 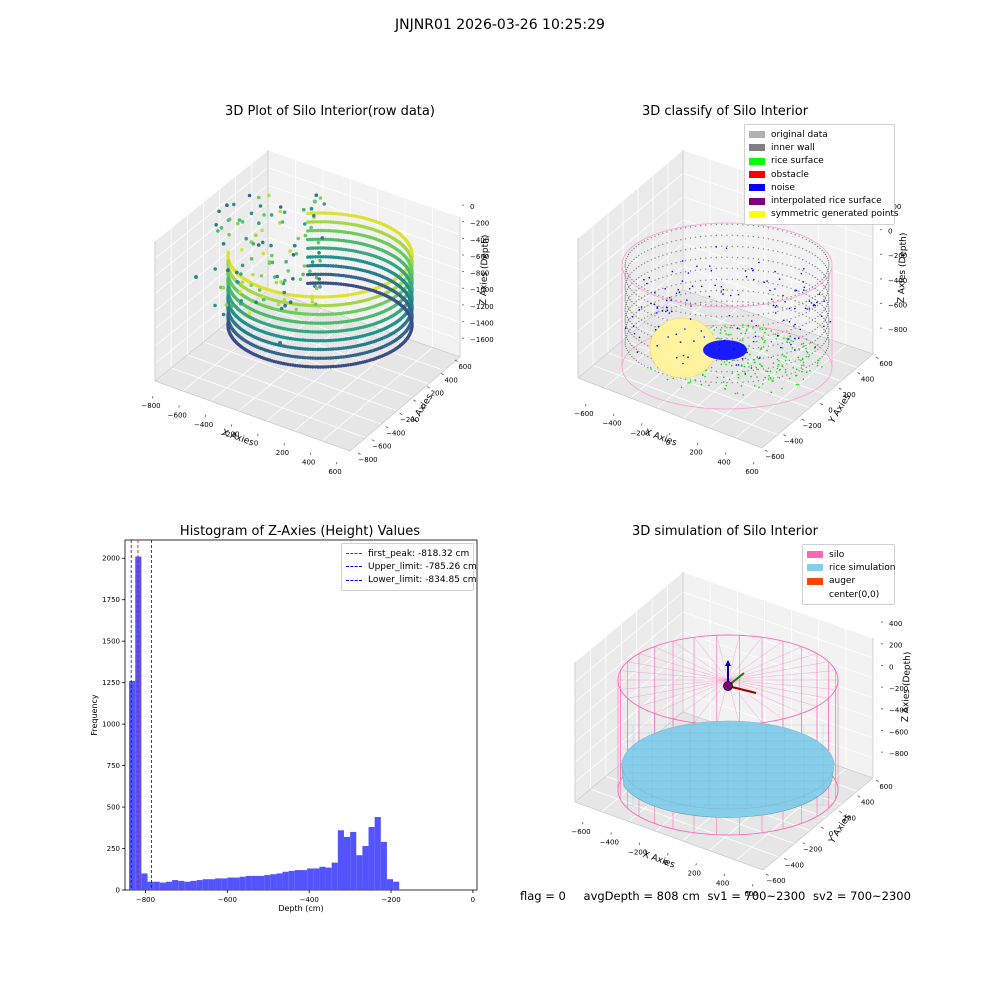 What do you see at coordinates (543, 896) in the screenshot?
I see `status-flag: flag = 0` at bounding box center [543, 896].